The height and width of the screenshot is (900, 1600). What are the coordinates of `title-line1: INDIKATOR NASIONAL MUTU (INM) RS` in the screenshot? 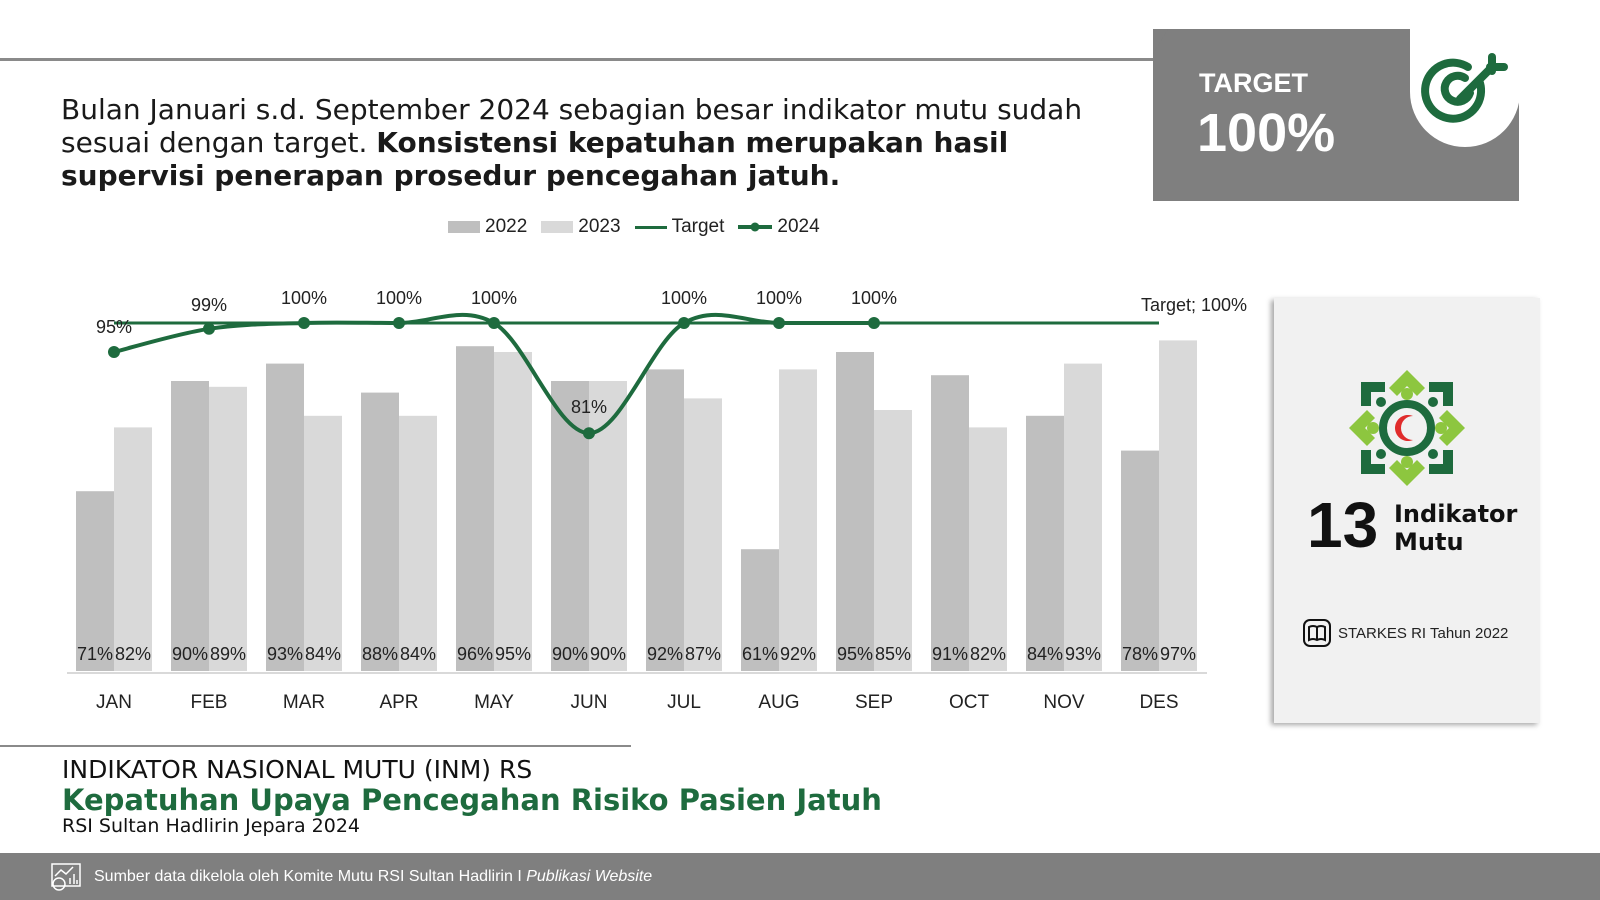 It's located at (297, 769).